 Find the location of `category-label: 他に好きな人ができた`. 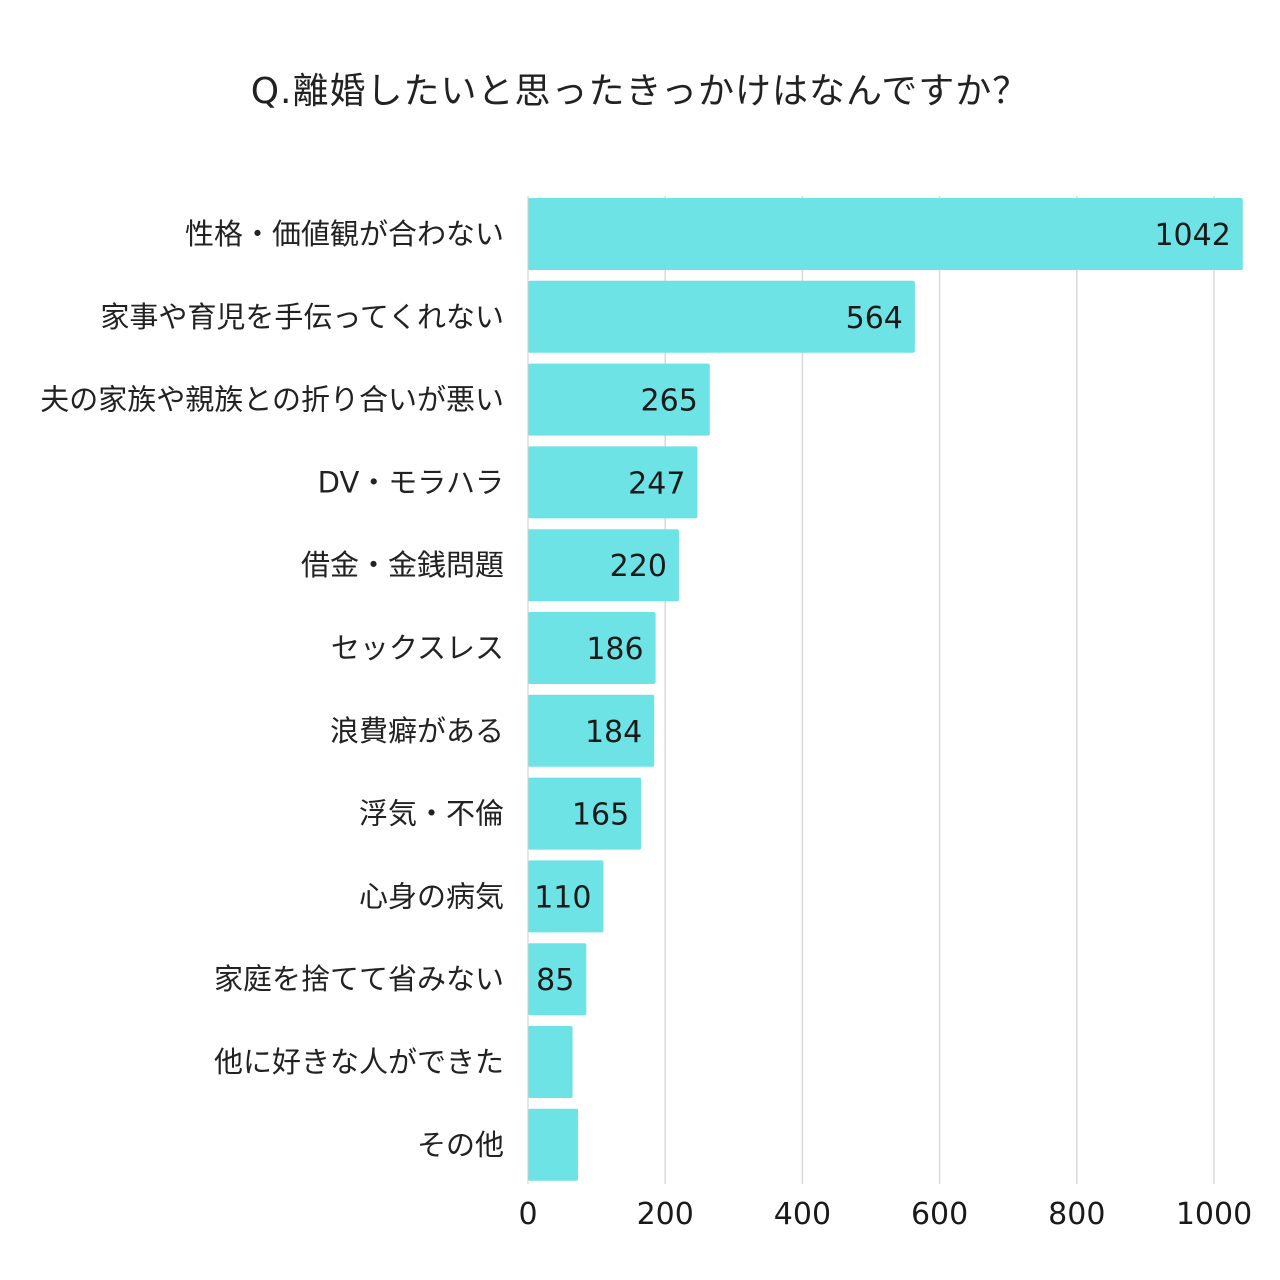

category-label: 他に好きな人ができた is located at coordinates (359, 1062).